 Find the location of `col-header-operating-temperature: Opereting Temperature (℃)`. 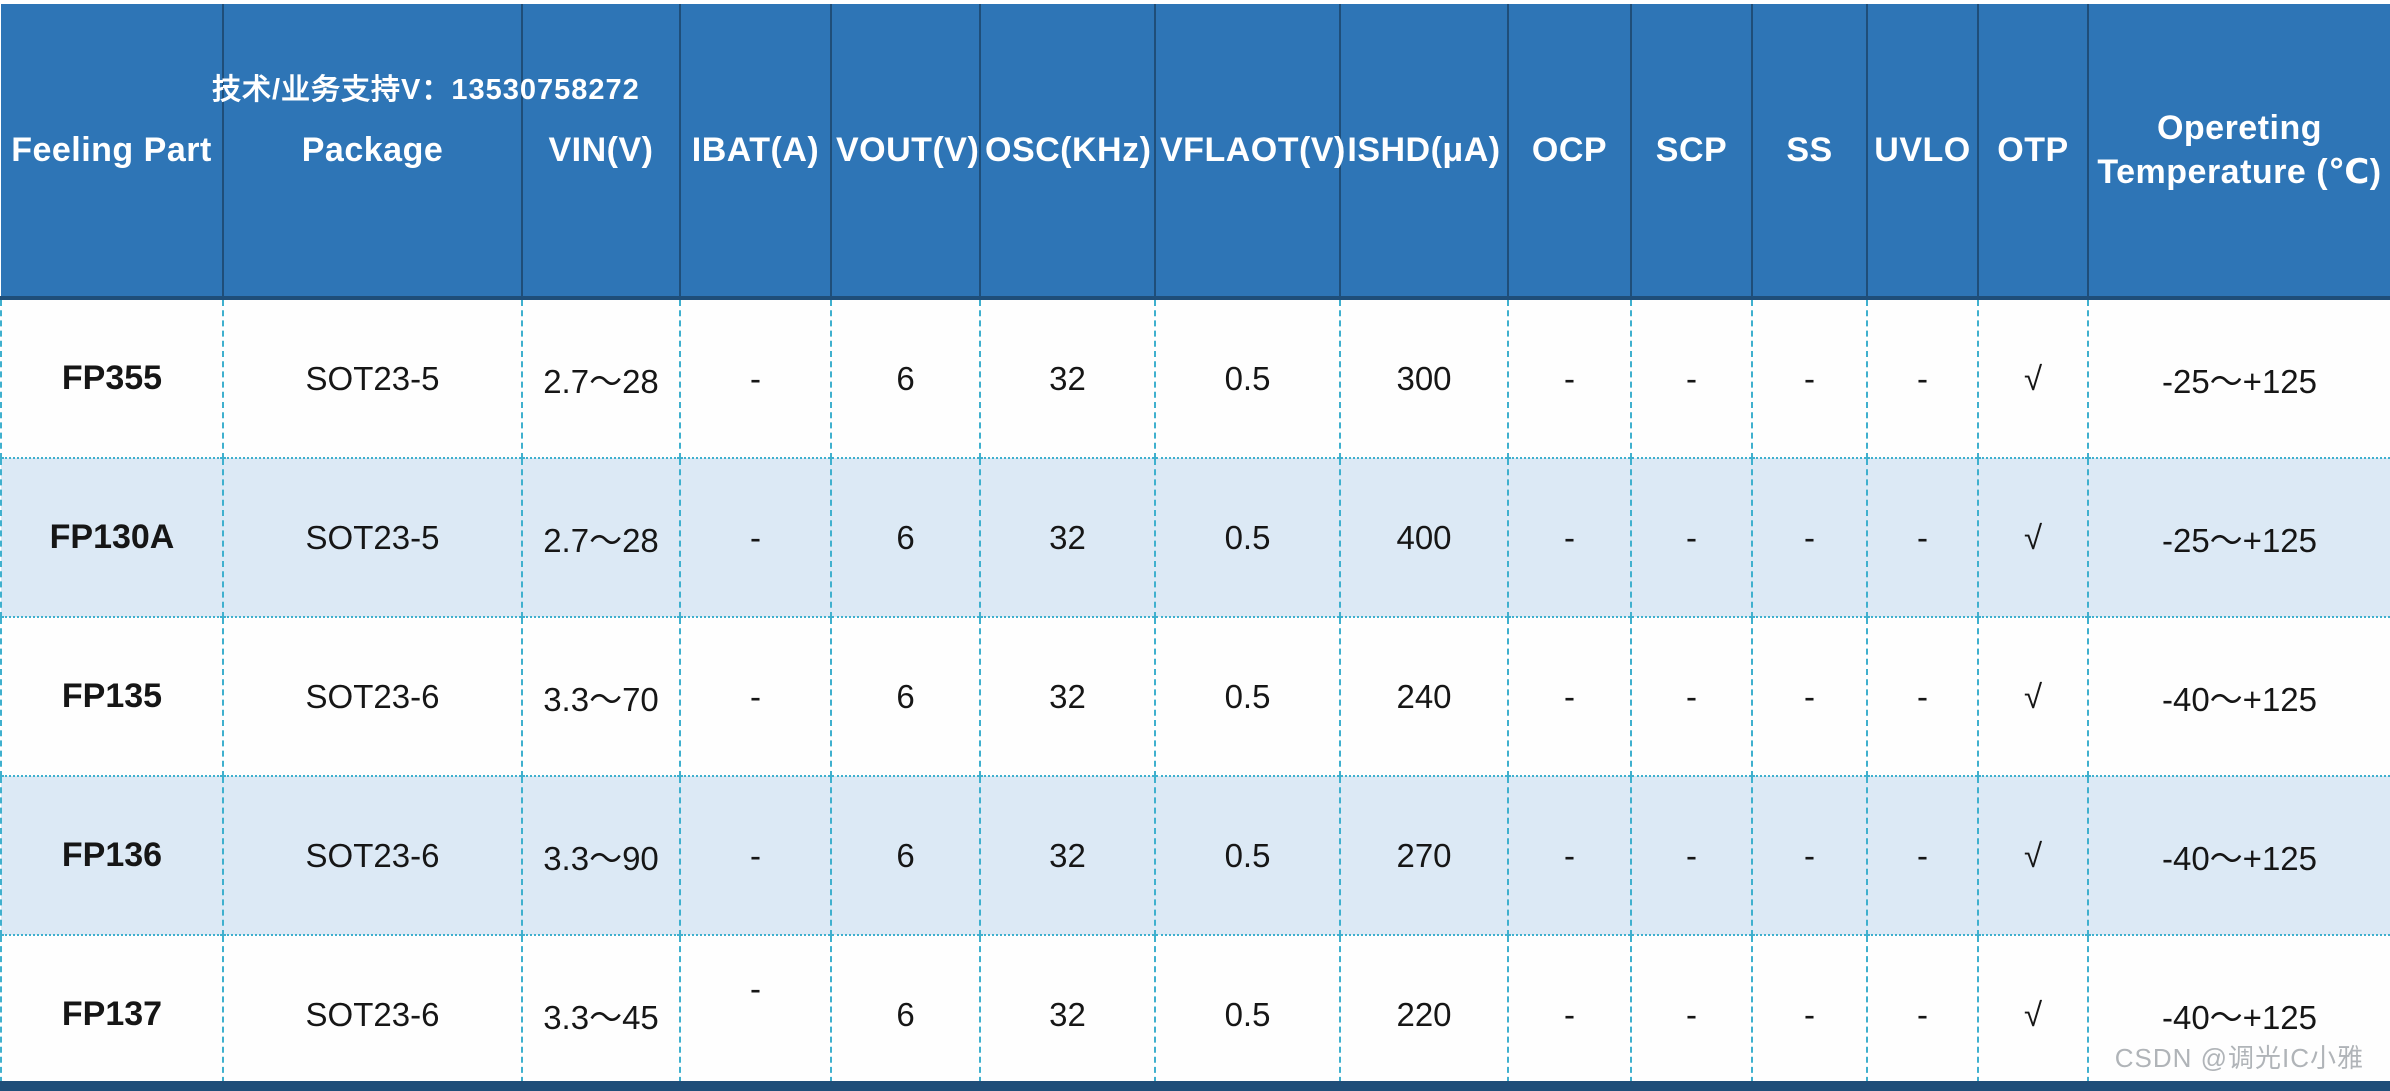

col-header-operating-temperature: Opereting Temperature (℃) is located at coordinates (2239, 152).